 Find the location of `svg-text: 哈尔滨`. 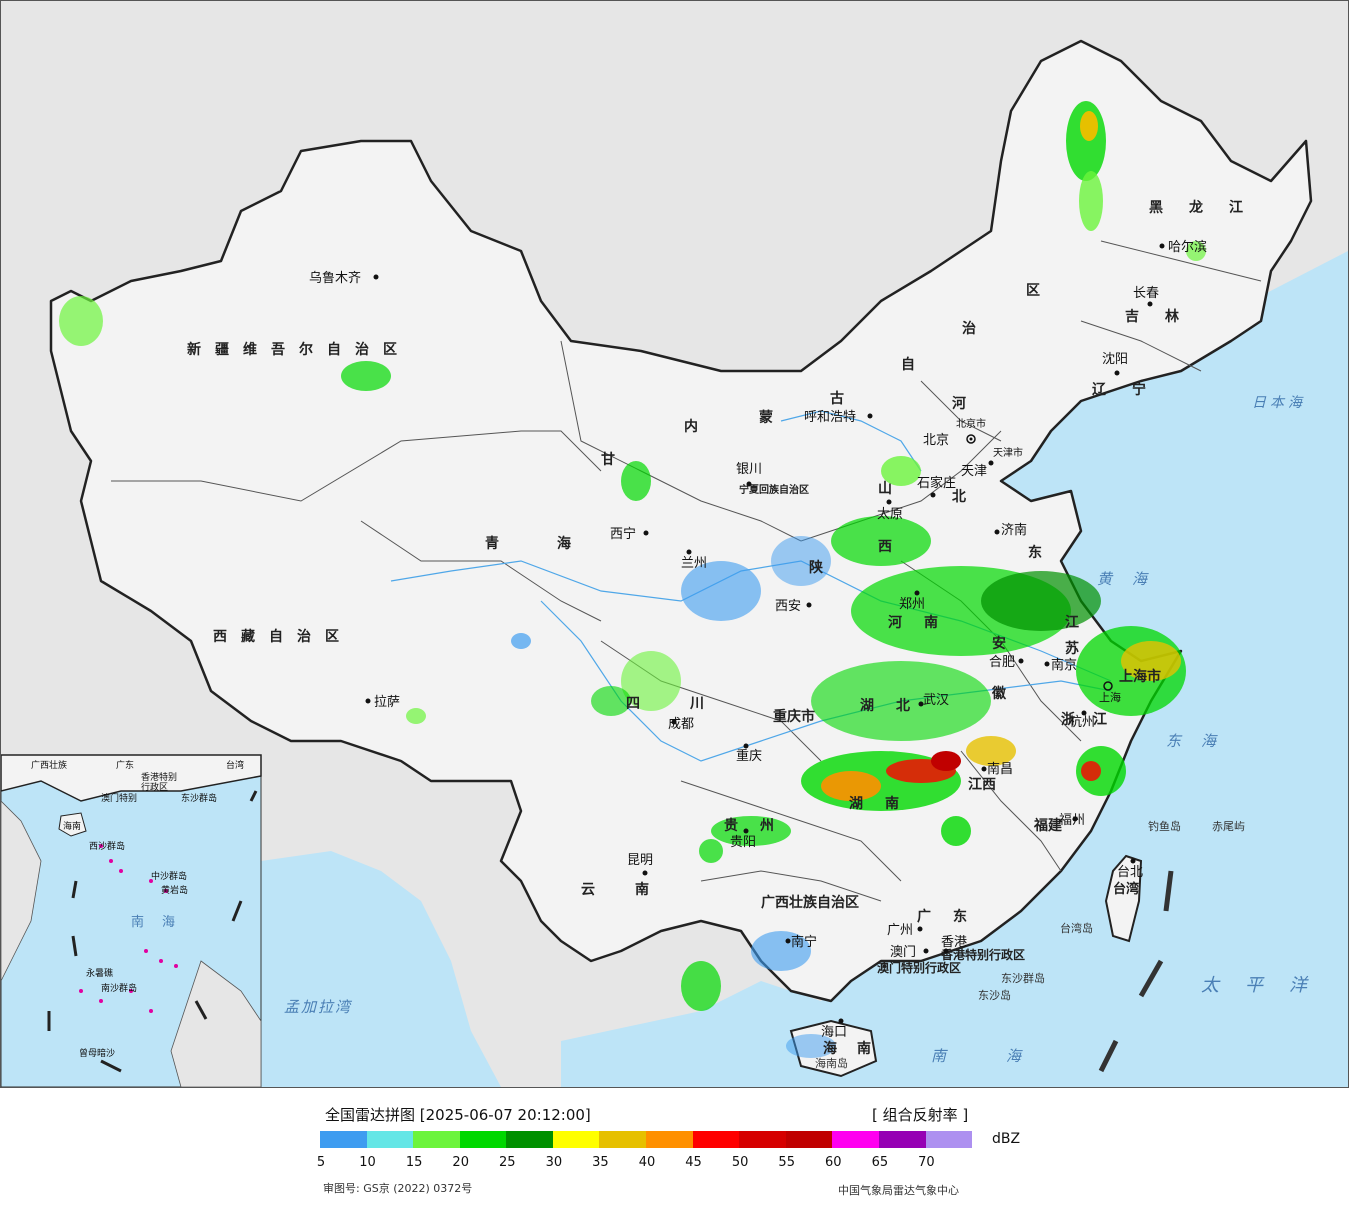

svg-text: 哈尔滨 is located at coordinates (1187, 247).